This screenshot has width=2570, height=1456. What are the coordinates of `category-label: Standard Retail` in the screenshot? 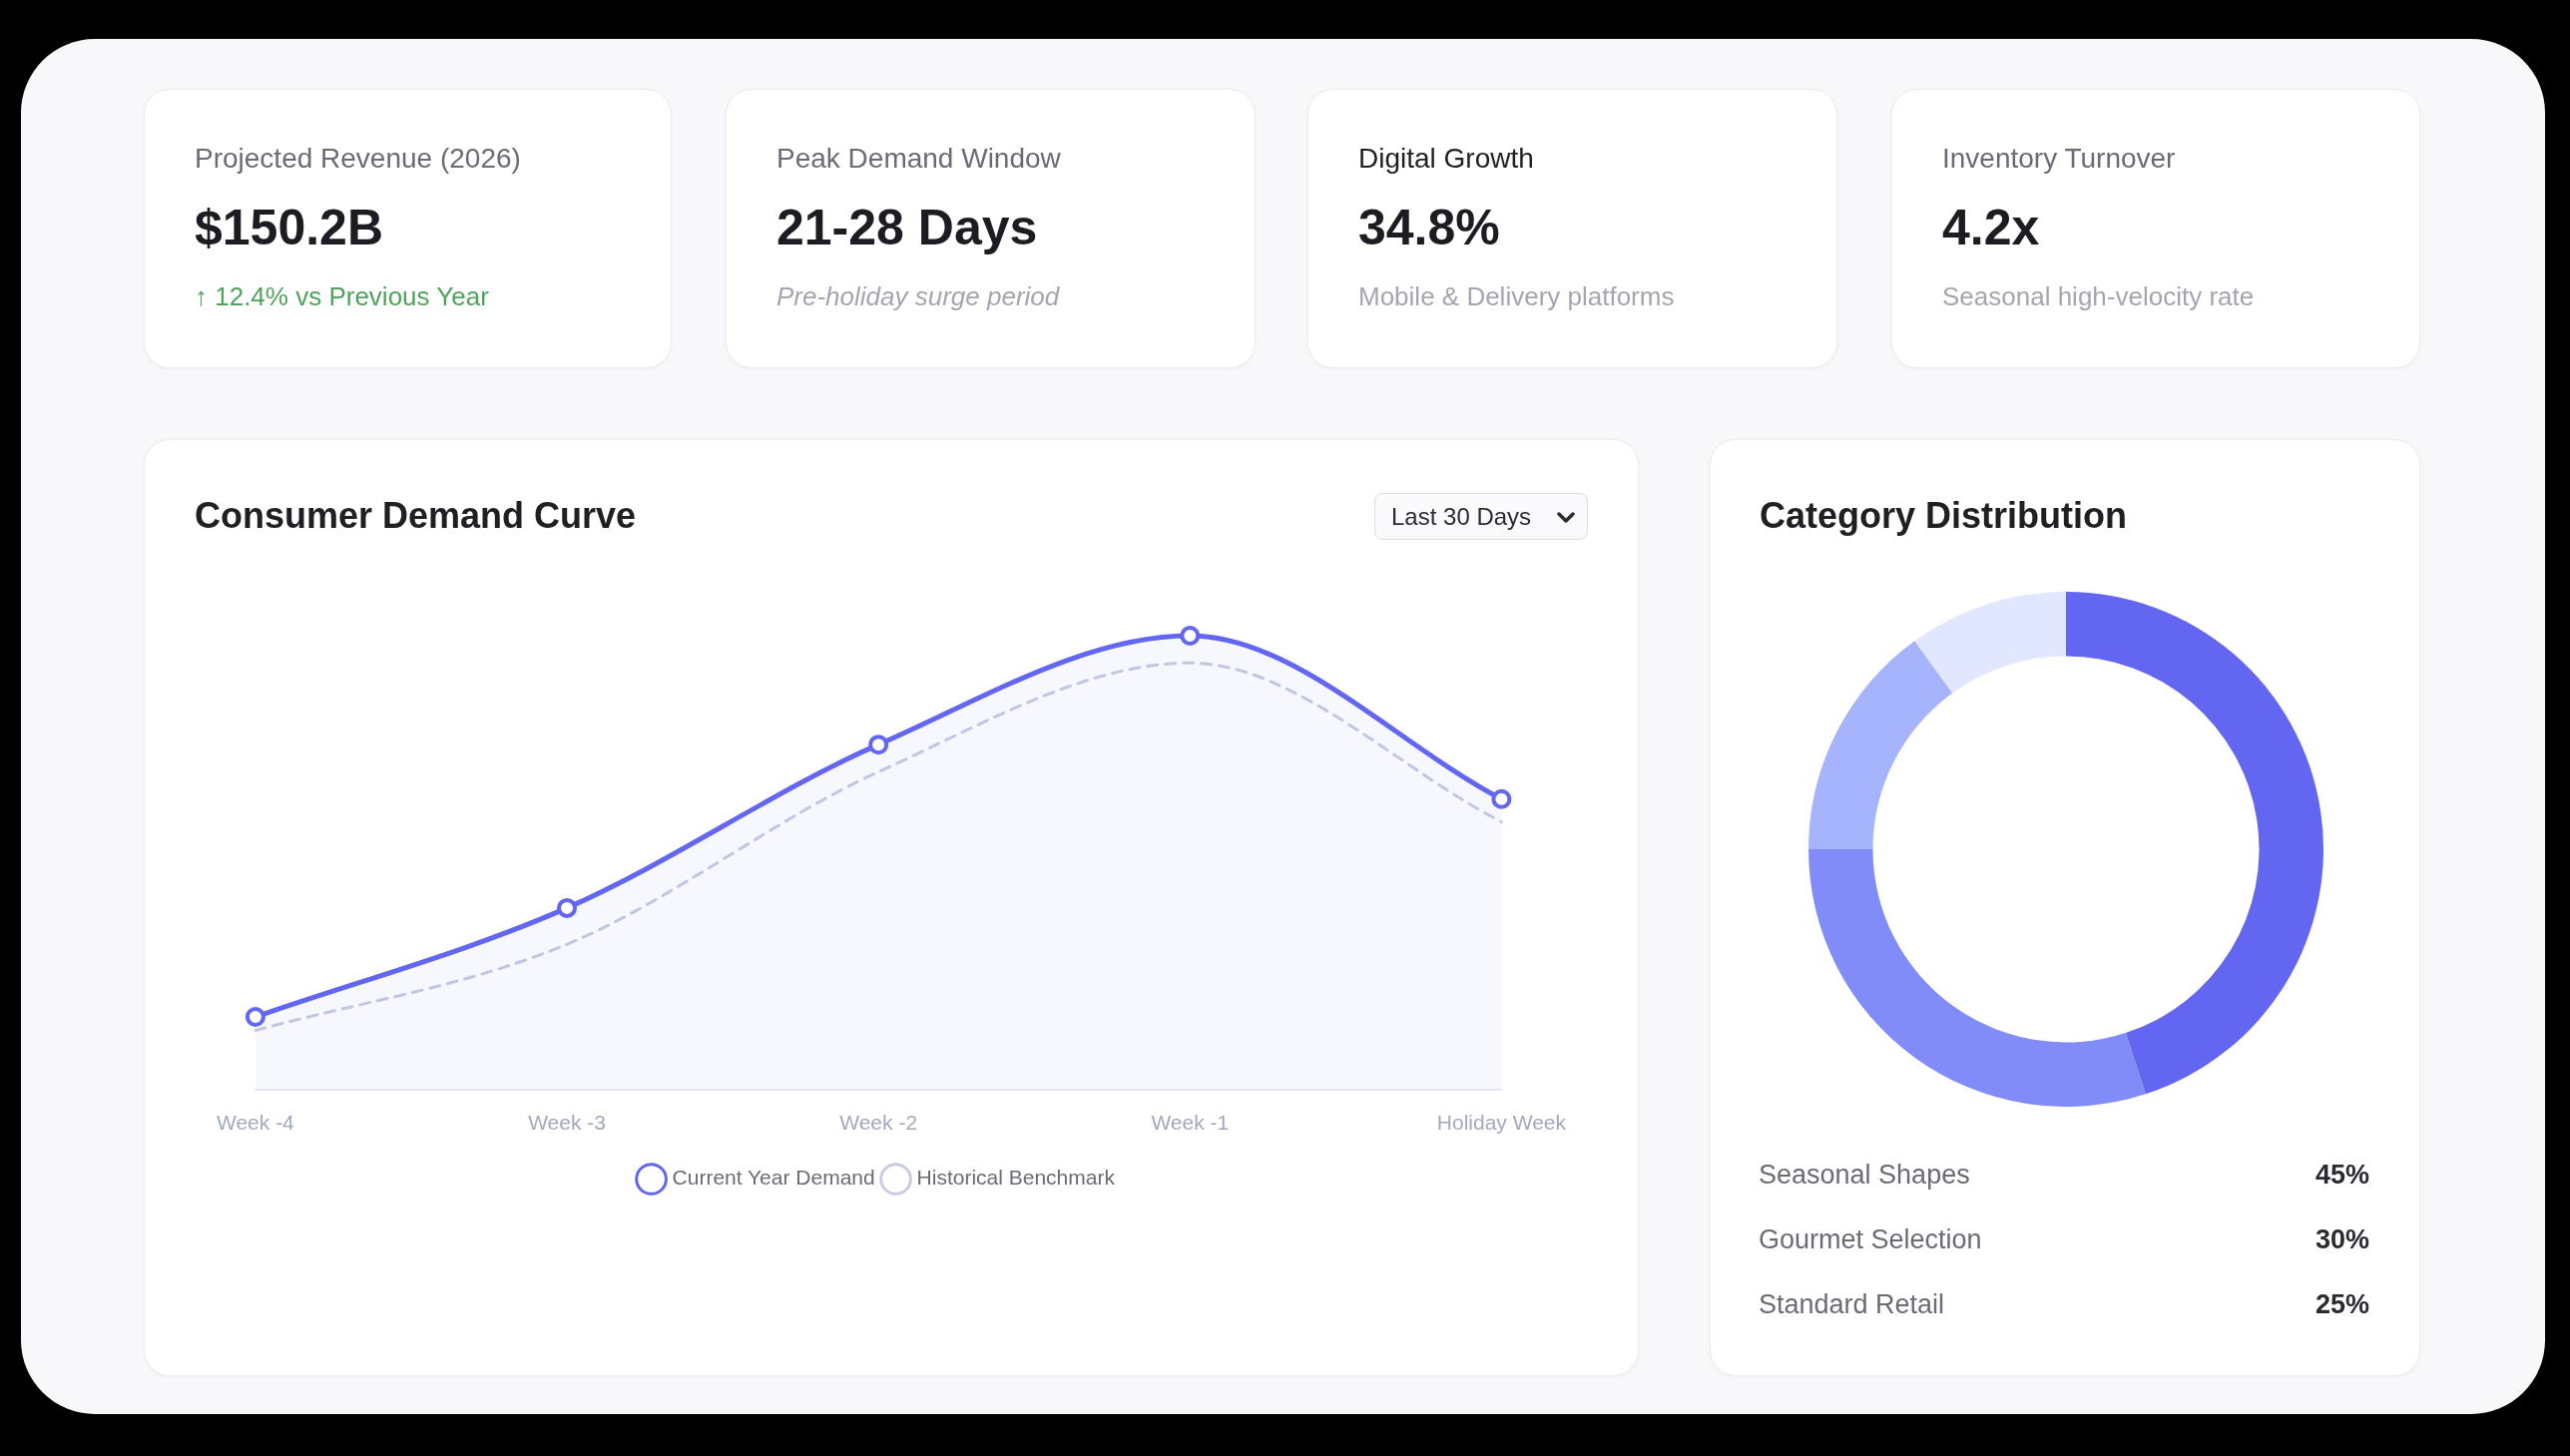 It's located at (1852, 1304).